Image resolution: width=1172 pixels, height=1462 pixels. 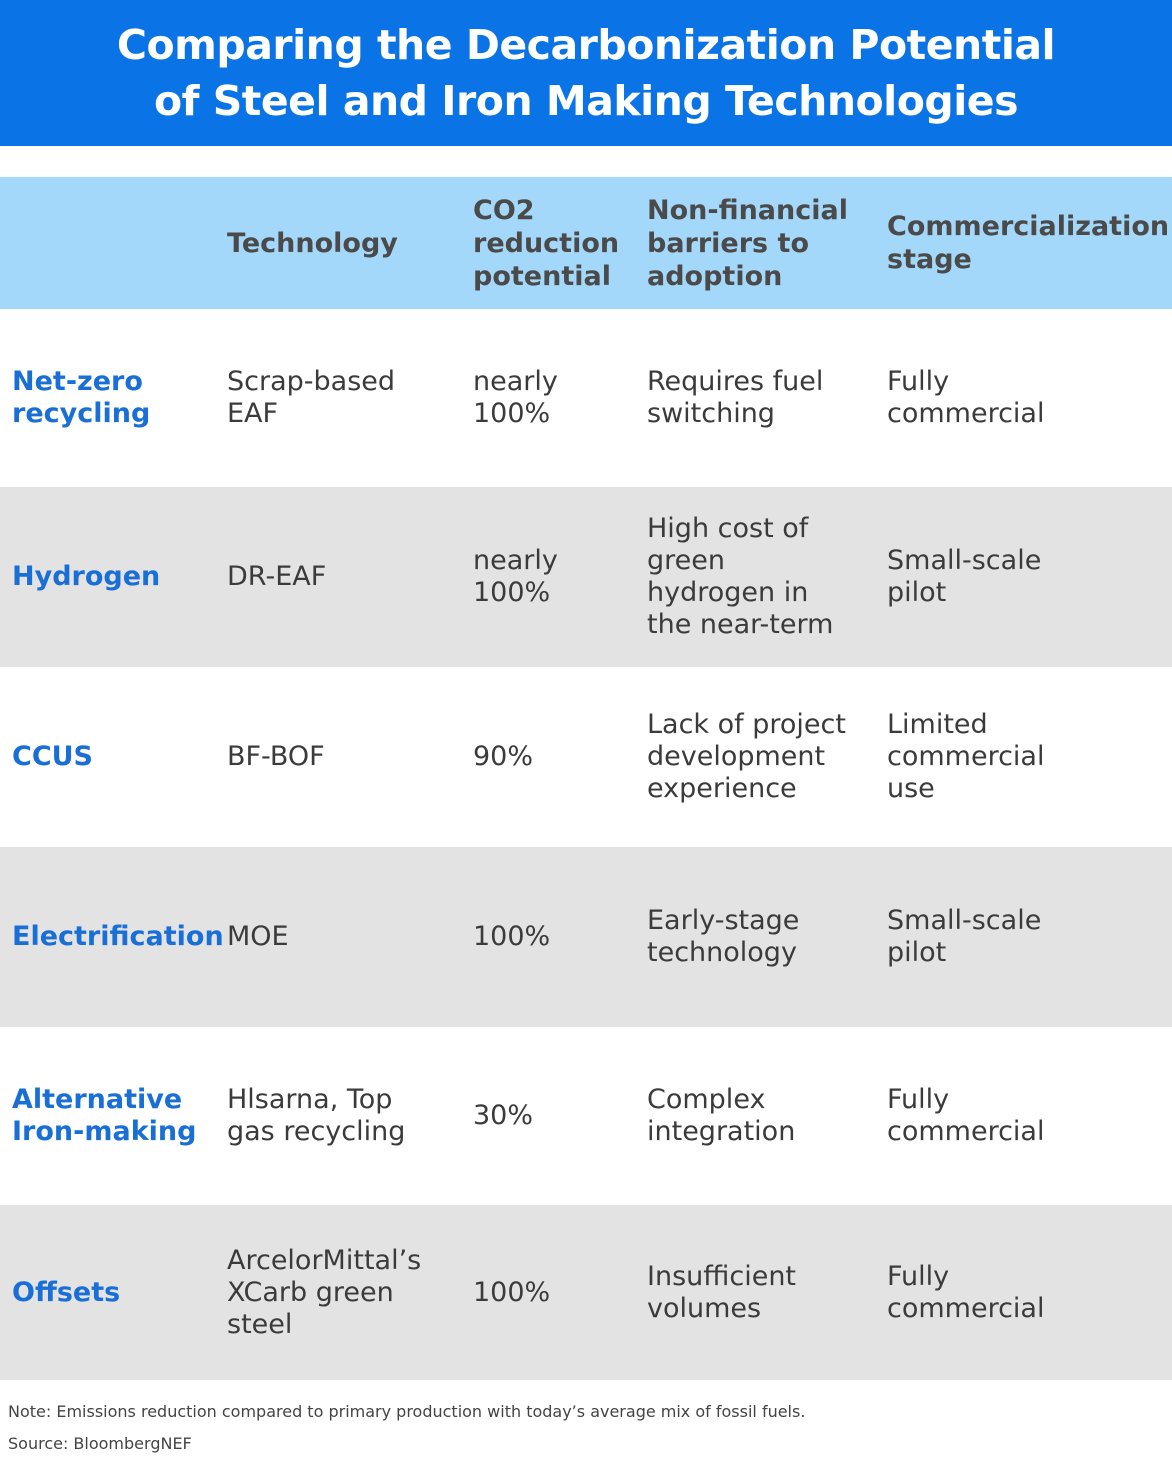 What do you see at coordinates (52, 756) in the screenshot?
I see `row-category: CCUS` at bounding box center [52, 756].